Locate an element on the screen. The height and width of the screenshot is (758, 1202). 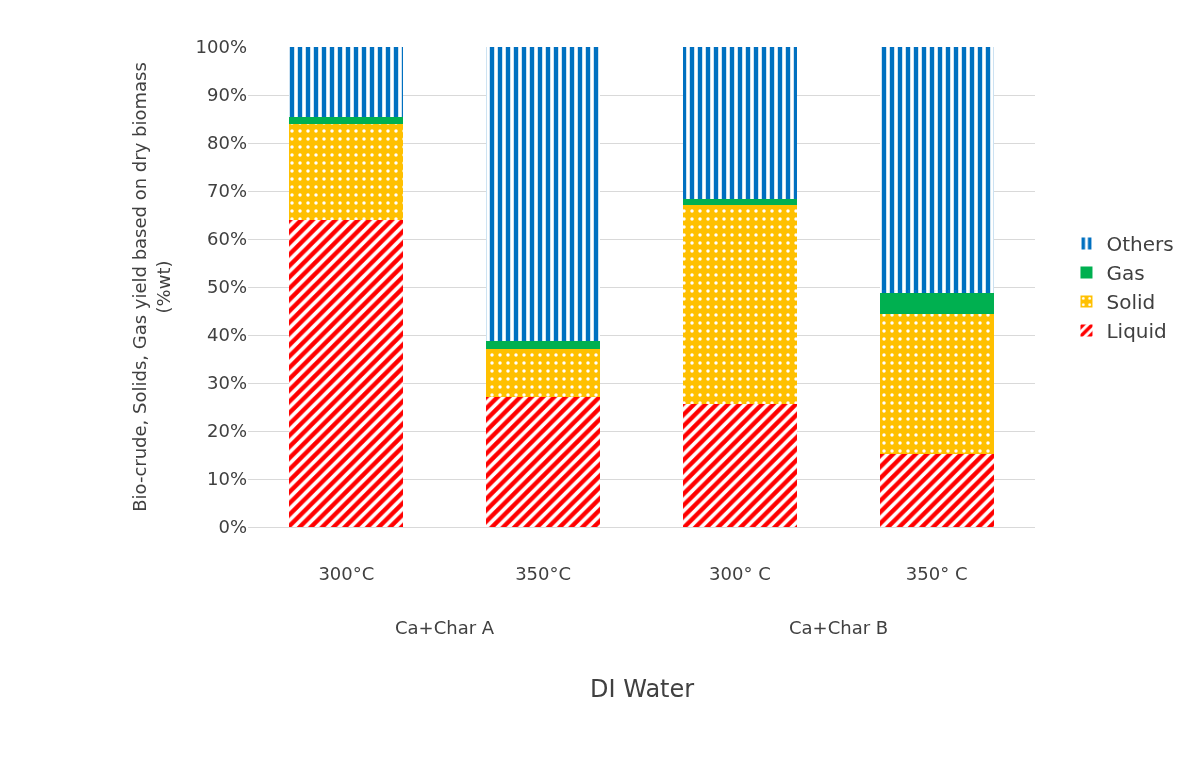
y-tick-label: 0% is located at coordinates (232, 527).